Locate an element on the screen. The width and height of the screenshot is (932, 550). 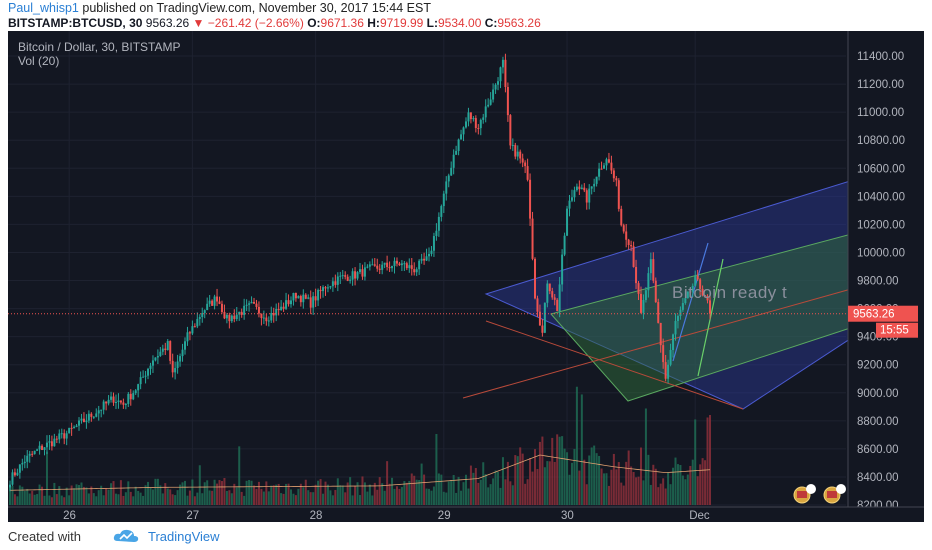
trend-line-drawing is located at coordinates (614, 365).